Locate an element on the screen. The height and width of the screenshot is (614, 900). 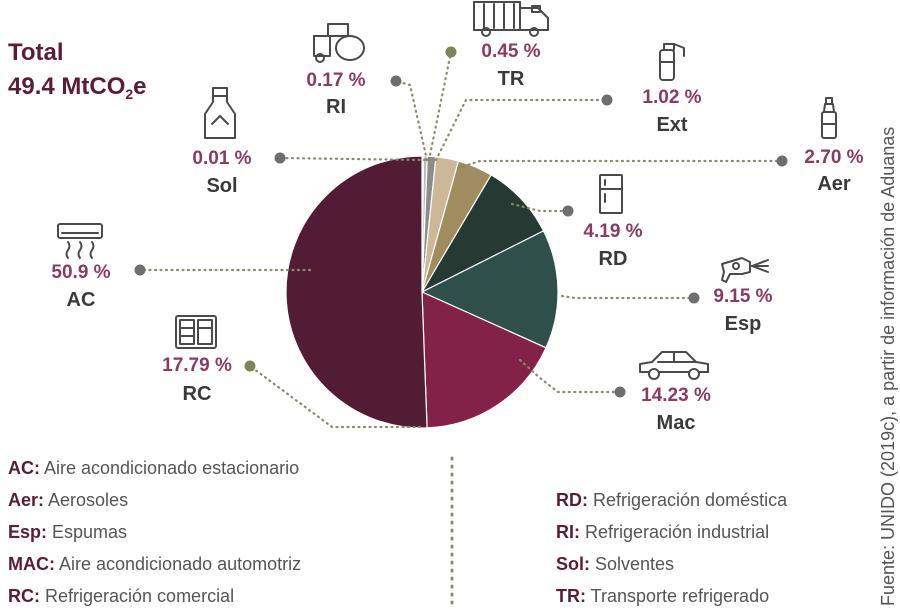
category-label-ext: Ext is located at coordinates (671, 125).